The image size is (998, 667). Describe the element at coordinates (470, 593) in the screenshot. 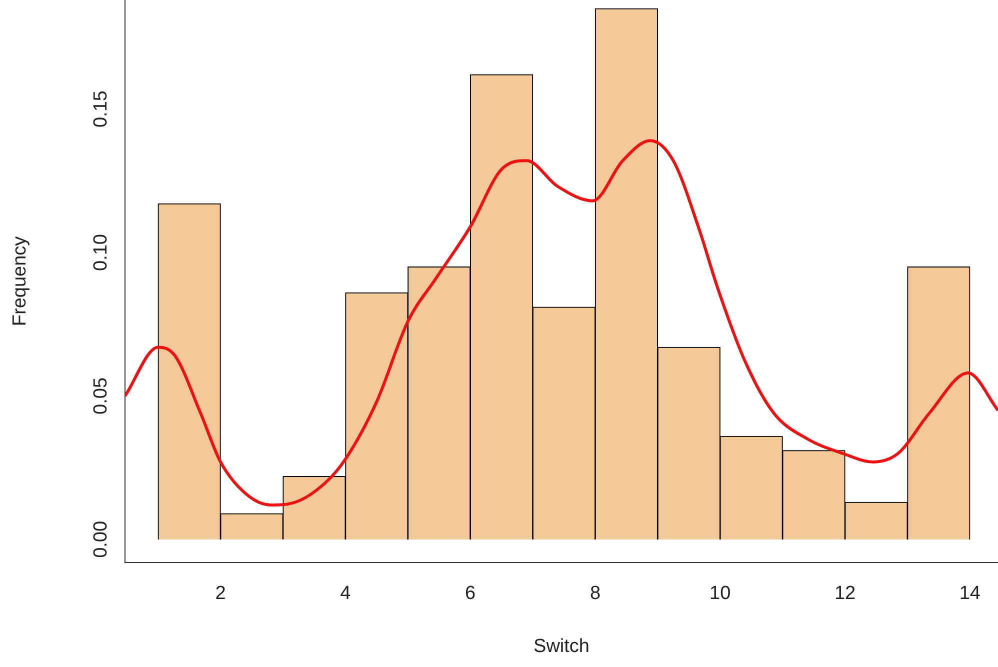

I see `x-tick-label: 6` at that location.